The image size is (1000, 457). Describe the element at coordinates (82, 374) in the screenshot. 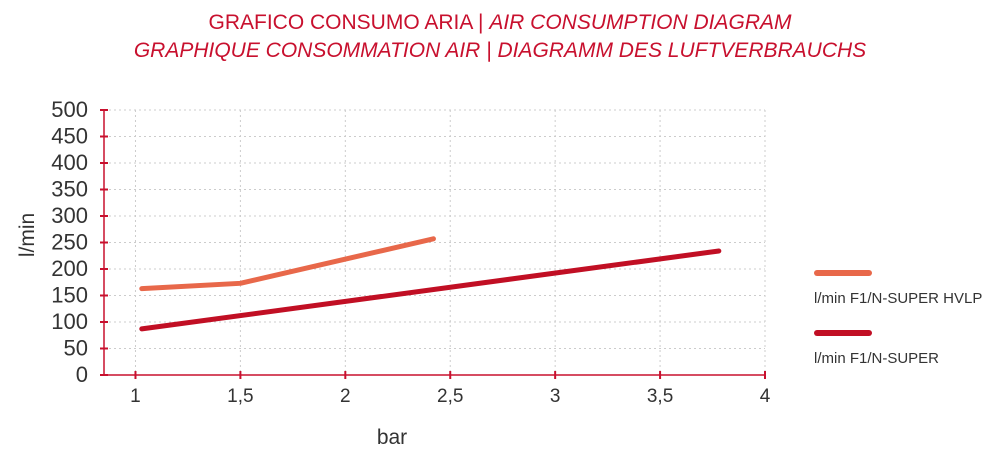

I see `y-tick-label-0: 0` at that location.